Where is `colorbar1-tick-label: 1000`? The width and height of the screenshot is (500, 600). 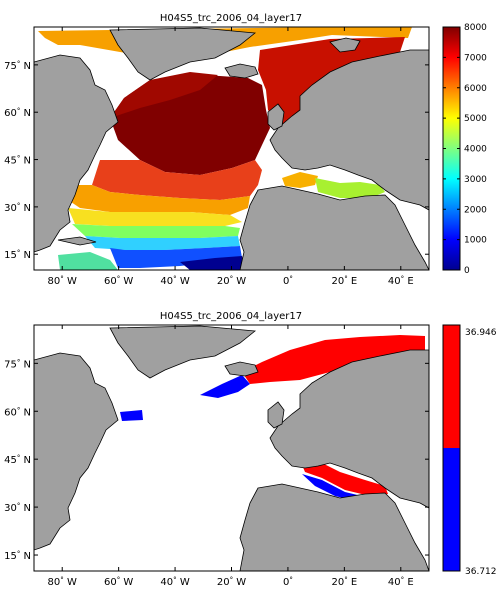
colorbar1-tick-label: 1000 is located at coordinates (475, 241).